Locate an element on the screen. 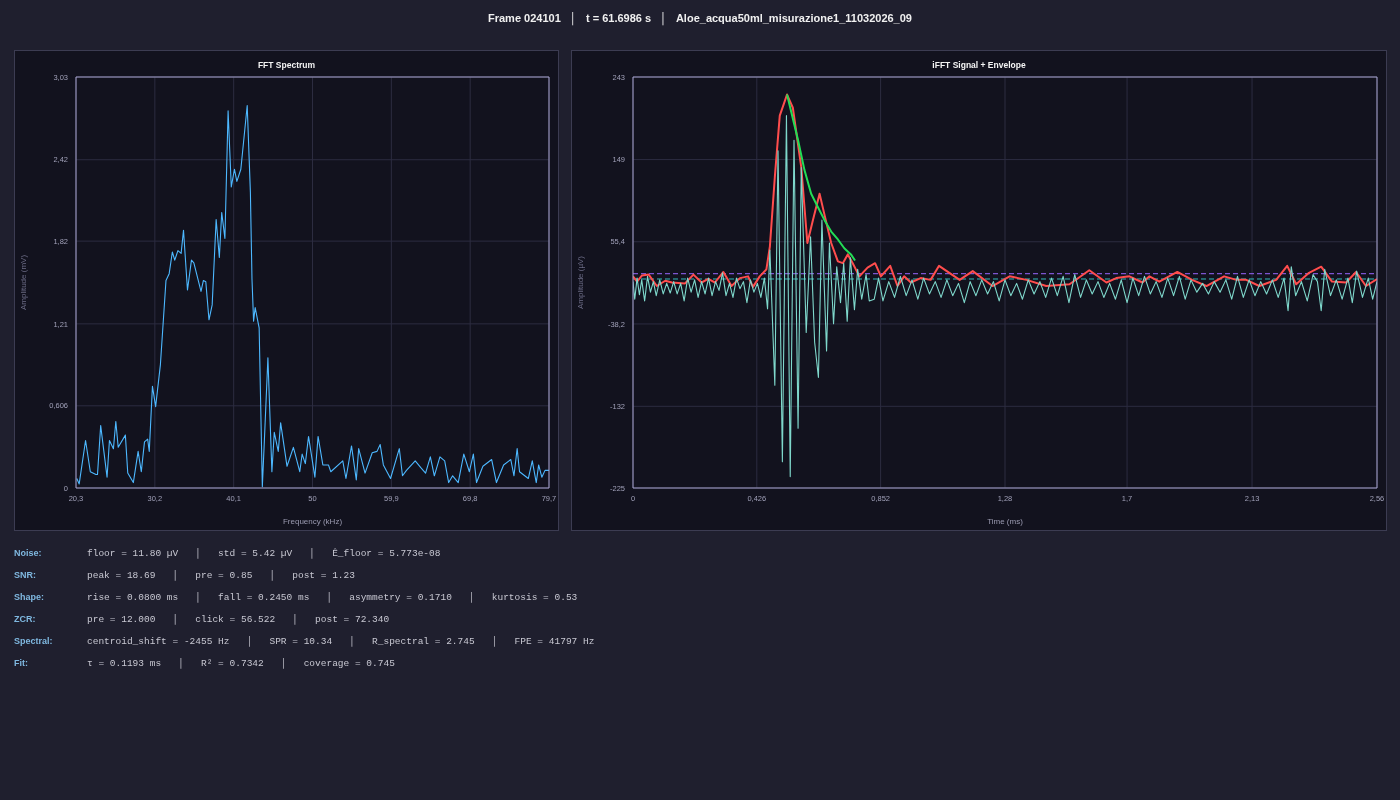 Image resolution: width=1400 pixels, height=800 pixels. text: peak = 18.69 │ pre = 0.85 │ post = 1.23 is located at coordinates (221, 575).